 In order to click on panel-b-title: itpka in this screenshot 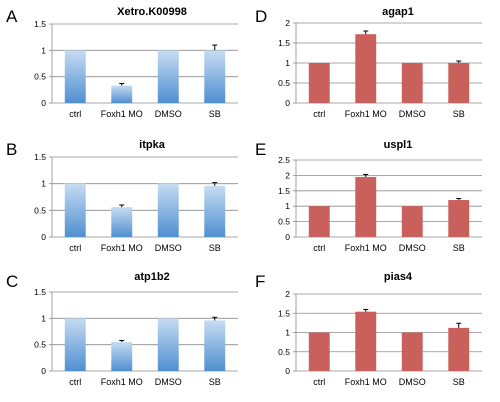, I will do `click(152, 145)`.